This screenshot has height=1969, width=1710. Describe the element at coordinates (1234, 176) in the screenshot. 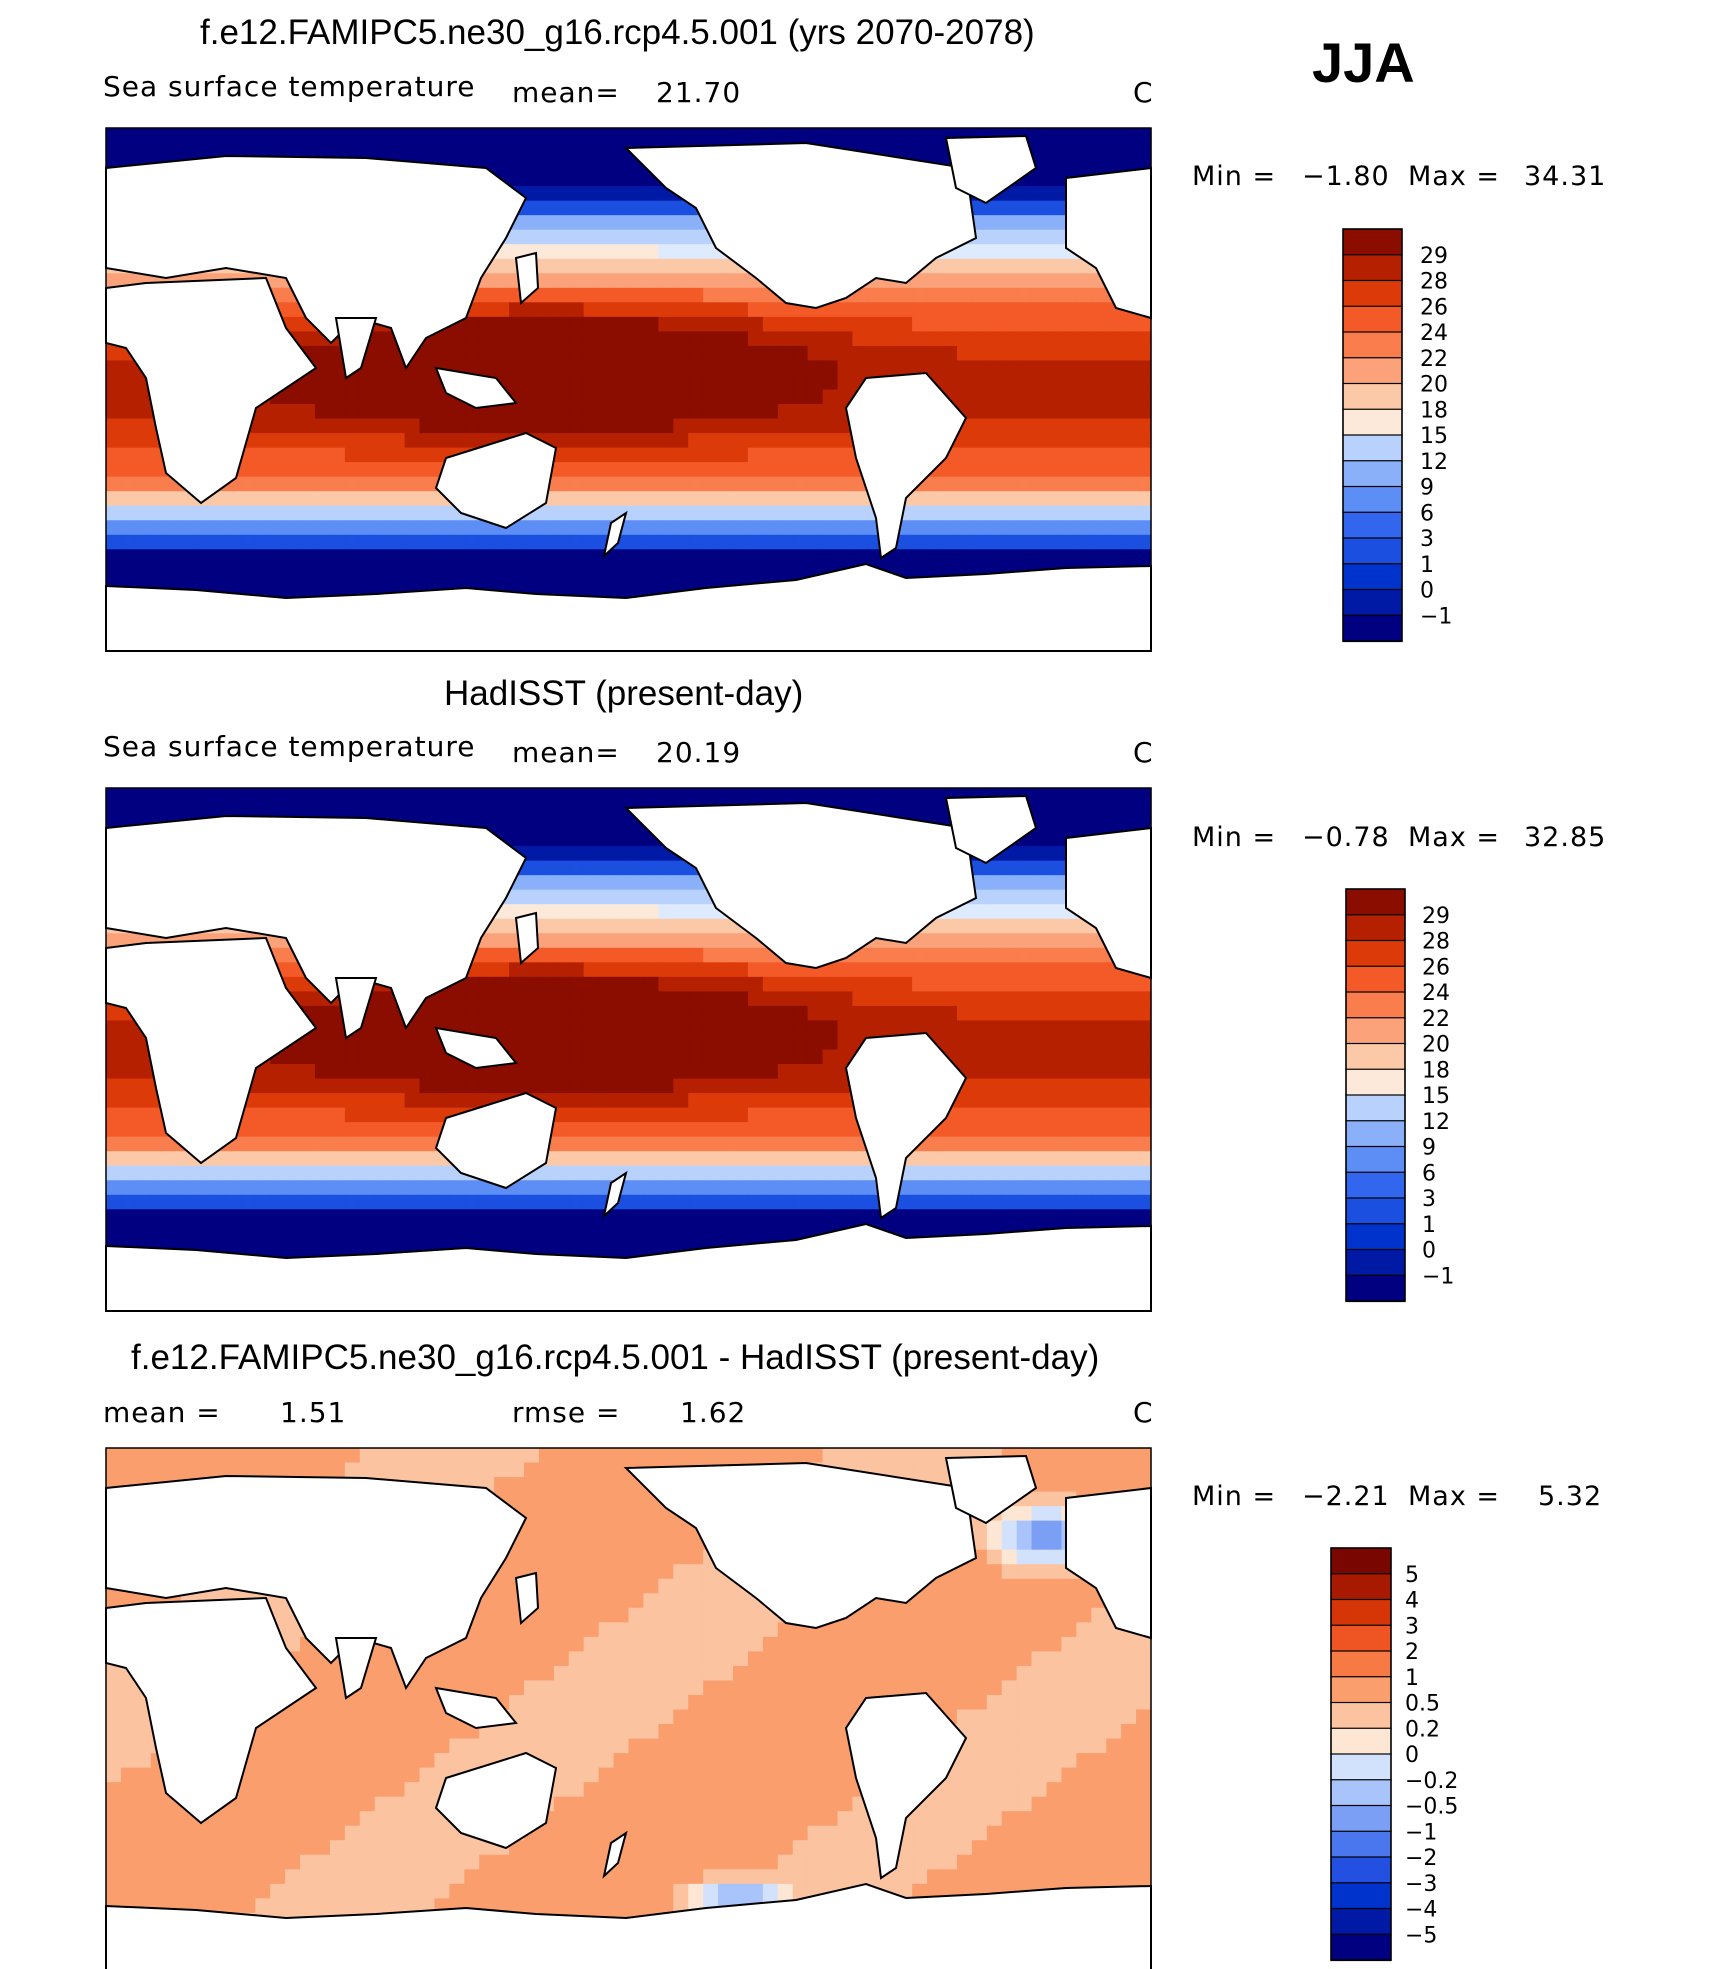

I see `panel1-min-label: Min =` at that location.